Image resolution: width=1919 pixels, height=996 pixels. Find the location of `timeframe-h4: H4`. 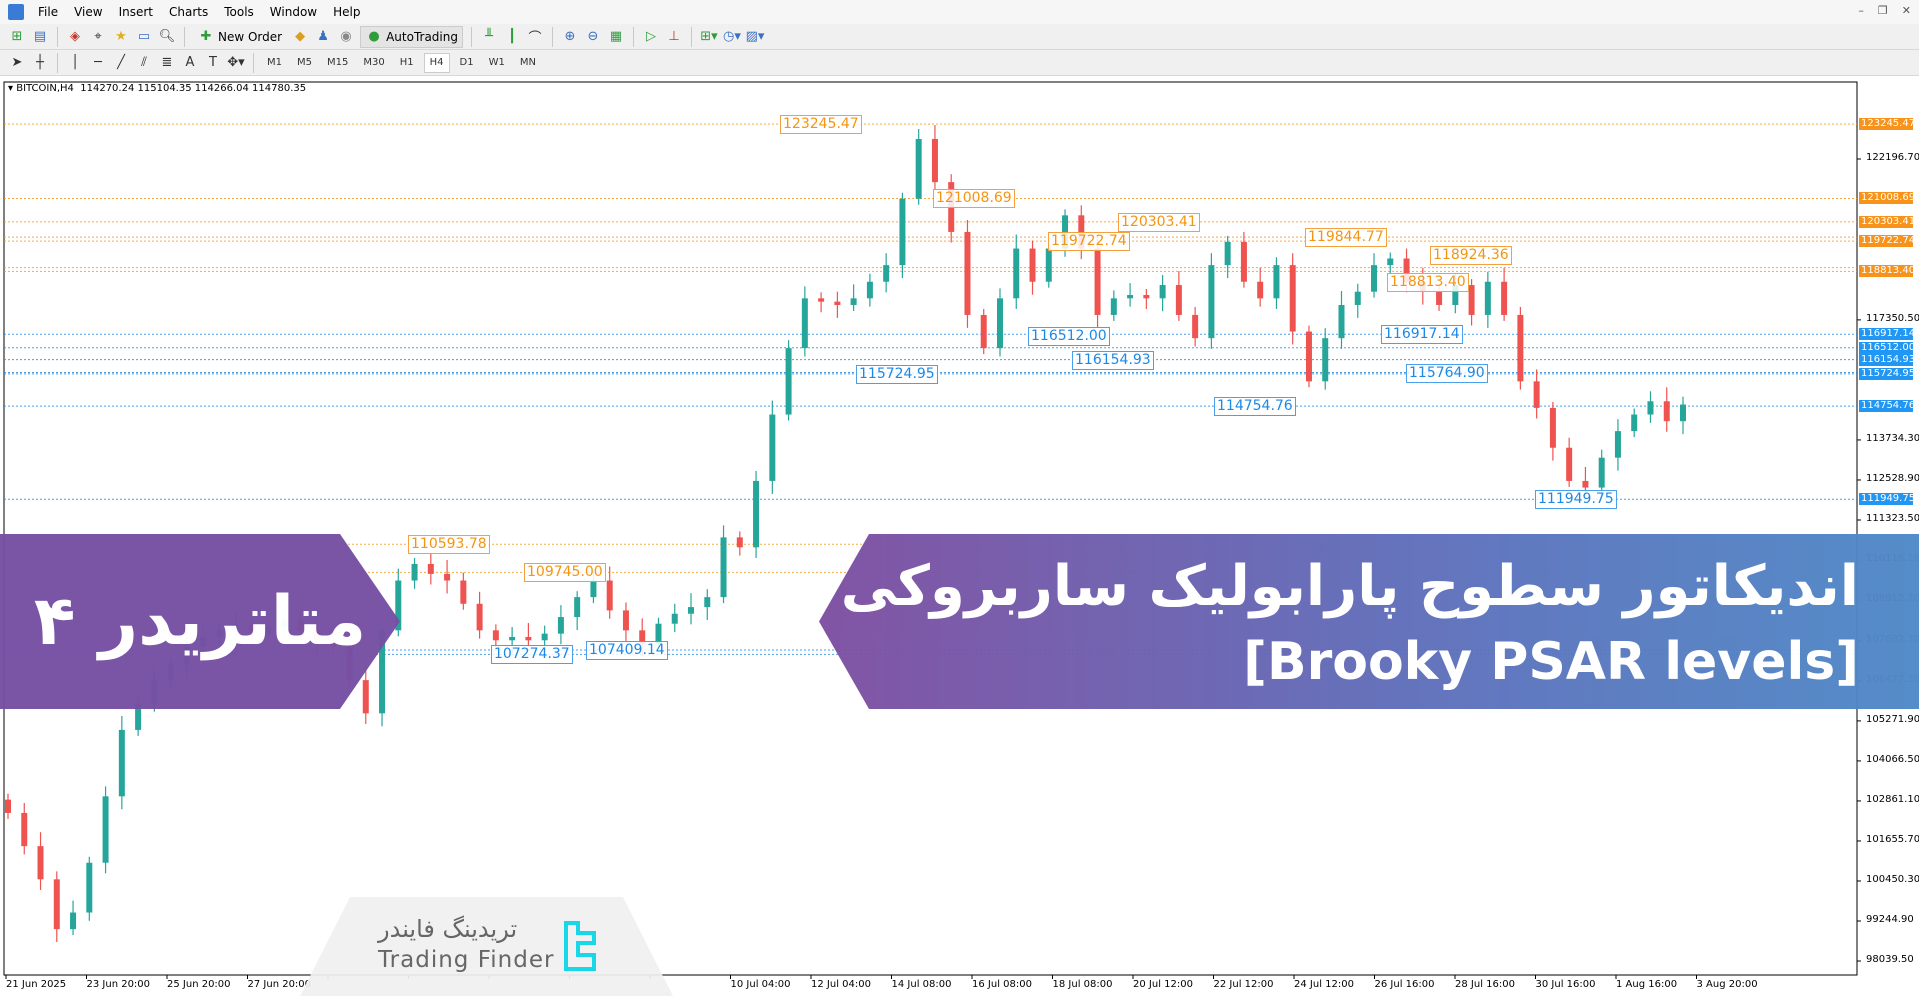

timeframe-h4: H4 is located at coordinates (436, 62).